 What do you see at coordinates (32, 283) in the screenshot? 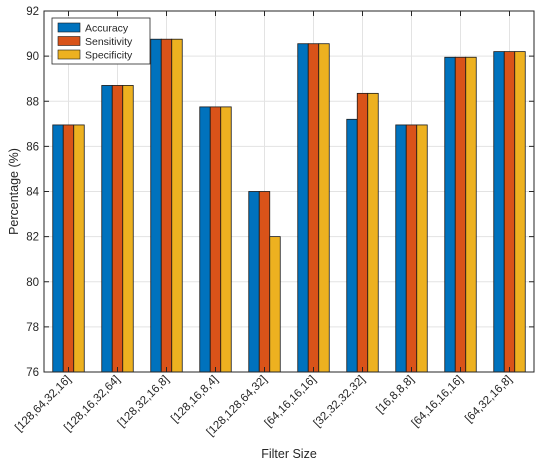
I see `y-tick-label: 80` at bounding box center [32, 283].